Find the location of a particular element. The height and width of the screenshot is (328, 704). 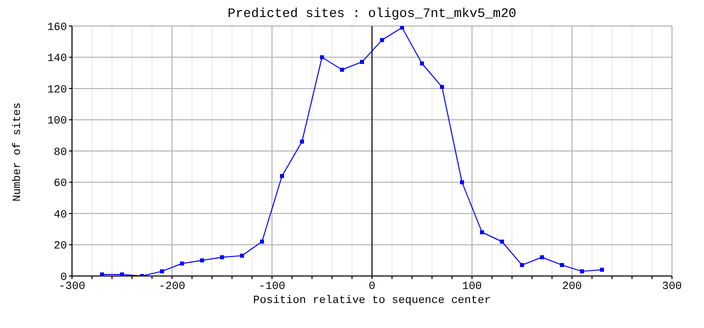

y-tick-label: 120 is located at coordinates (57, 90).